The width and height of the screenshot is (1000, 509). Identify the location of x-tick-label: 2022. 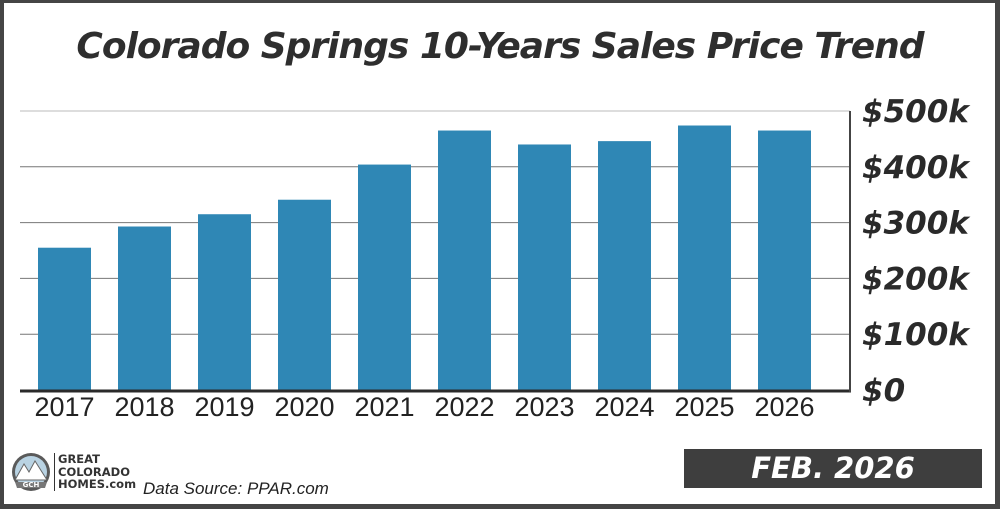
(464, 407).